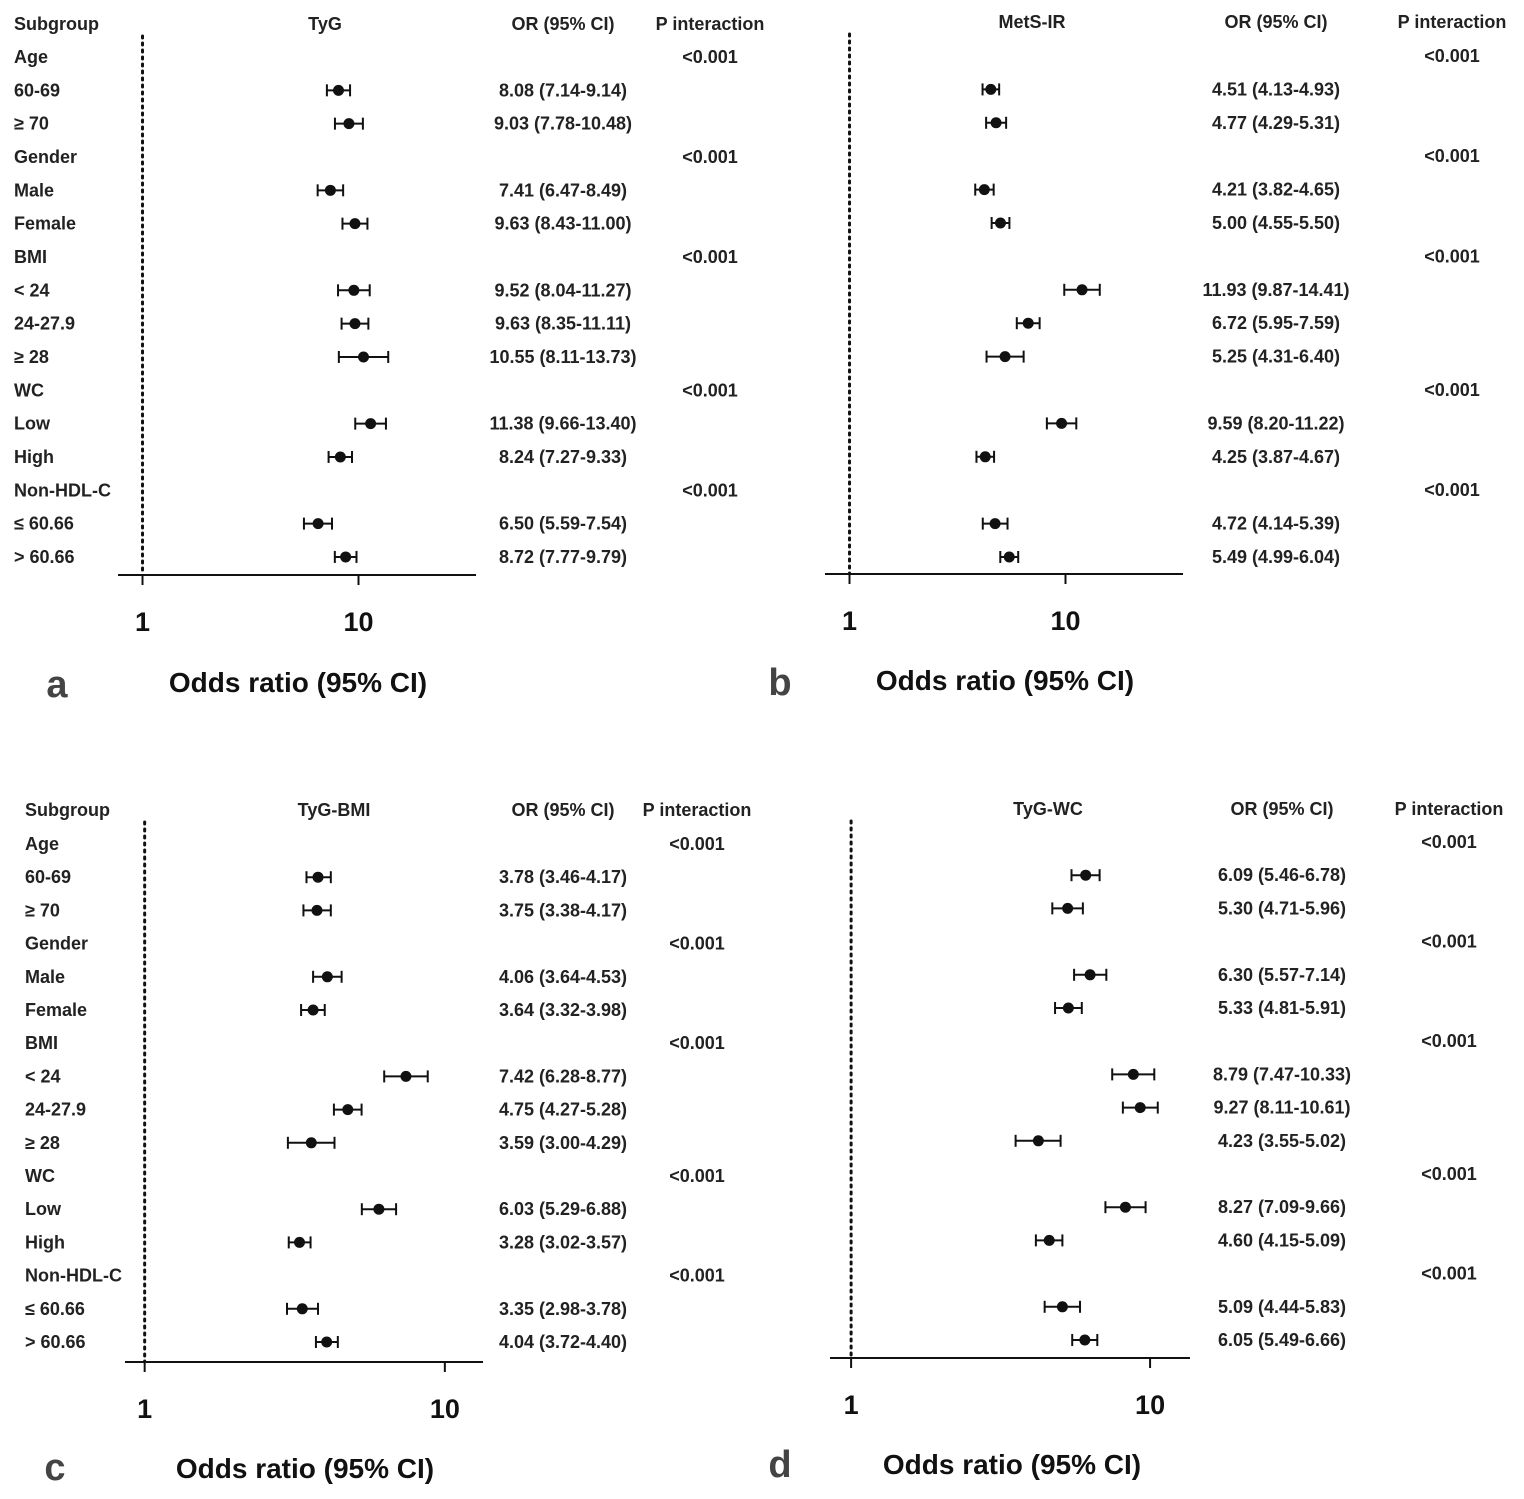  I want to click on subgroup-header: Subgroup, so click(56, 24).